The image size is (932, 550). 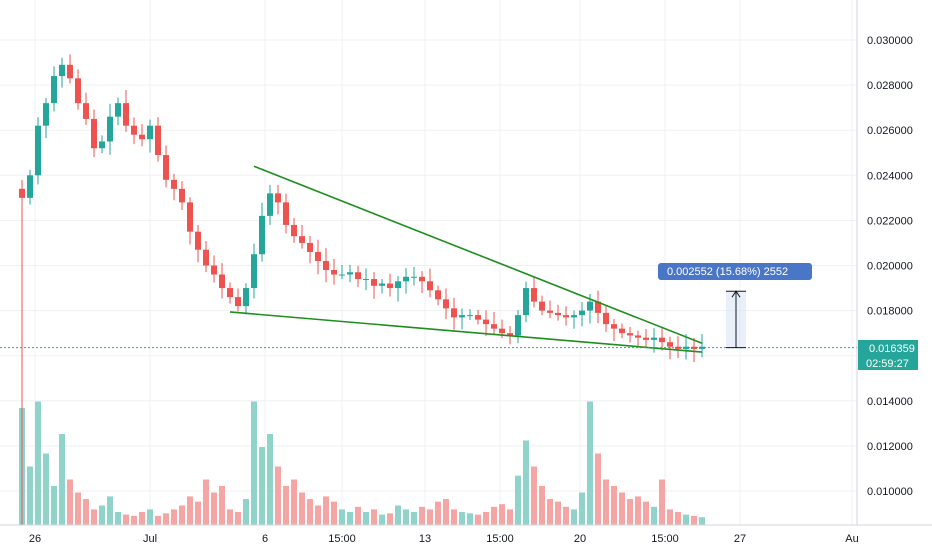 What do you see at coordinates (851, 539) in the screenshot?
I see `time-tick-label: Au` at bounding box center [851, 539].